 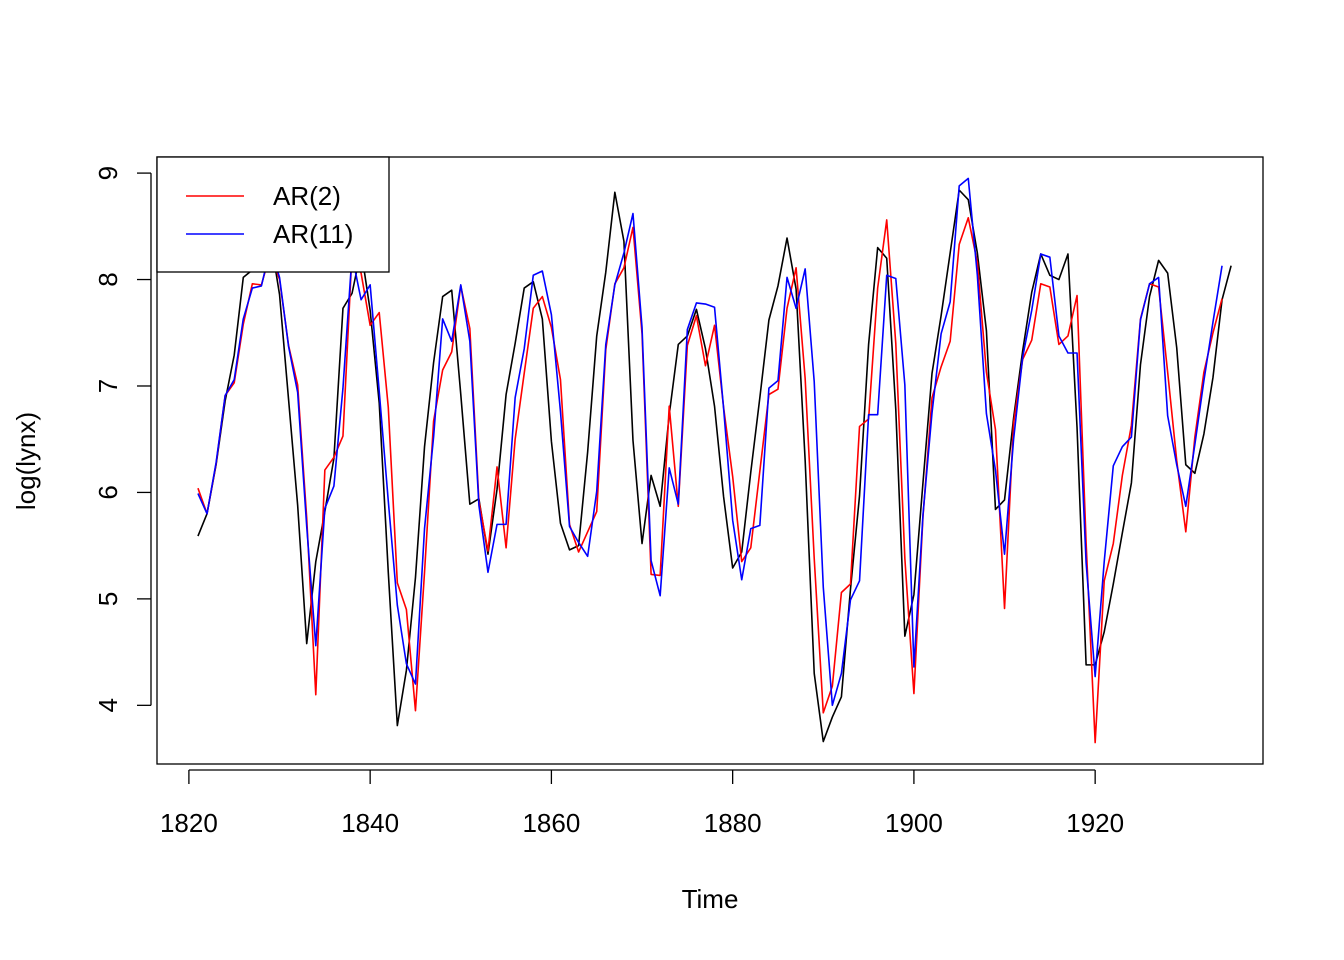 What do you see at coordinates (313, 234) in the screenshot?
I see `legend-label-ar11: AR(11)` at bounding box center [313, 234].